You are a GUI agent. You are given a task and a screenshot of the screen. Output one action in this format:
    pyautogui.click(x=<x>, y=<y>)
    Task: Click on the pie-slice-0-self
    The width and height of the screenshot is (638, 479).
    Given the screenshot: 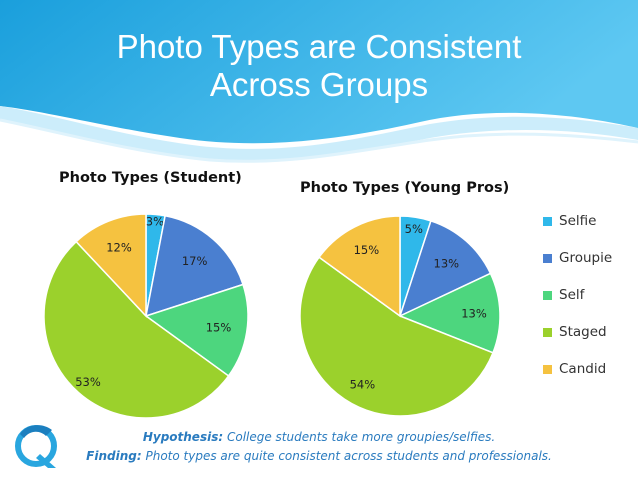 What is the action you would take?
    pyautogui.click(x=196, y=330)
    